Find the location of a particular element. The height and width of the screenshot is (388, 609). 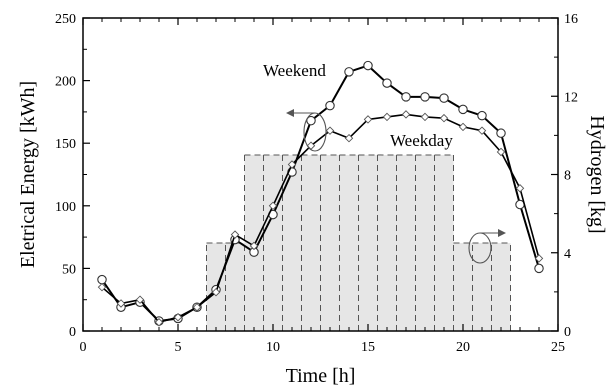

y-tick-label: 0 is located at coordinates (72, 332).